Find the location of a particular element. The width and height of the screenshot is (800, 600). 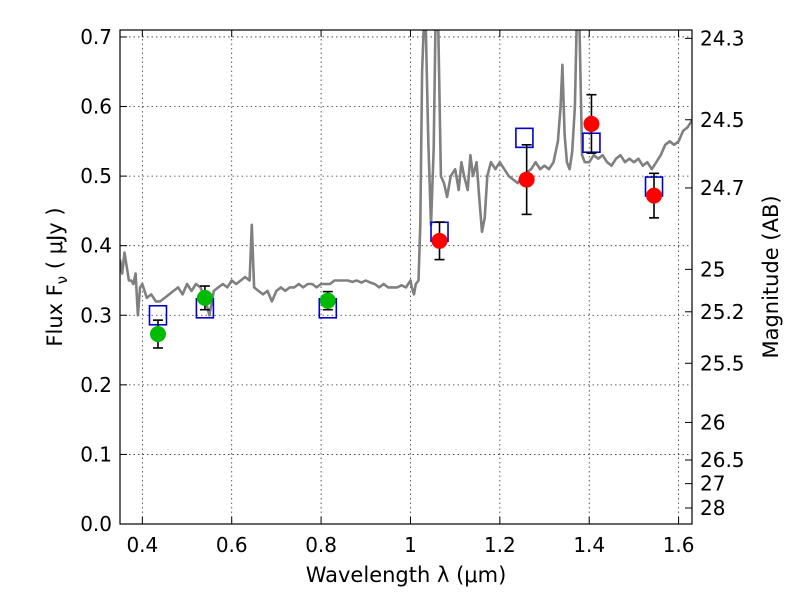

y-tick-label: 0.6 is located at coordinates (96, 107).